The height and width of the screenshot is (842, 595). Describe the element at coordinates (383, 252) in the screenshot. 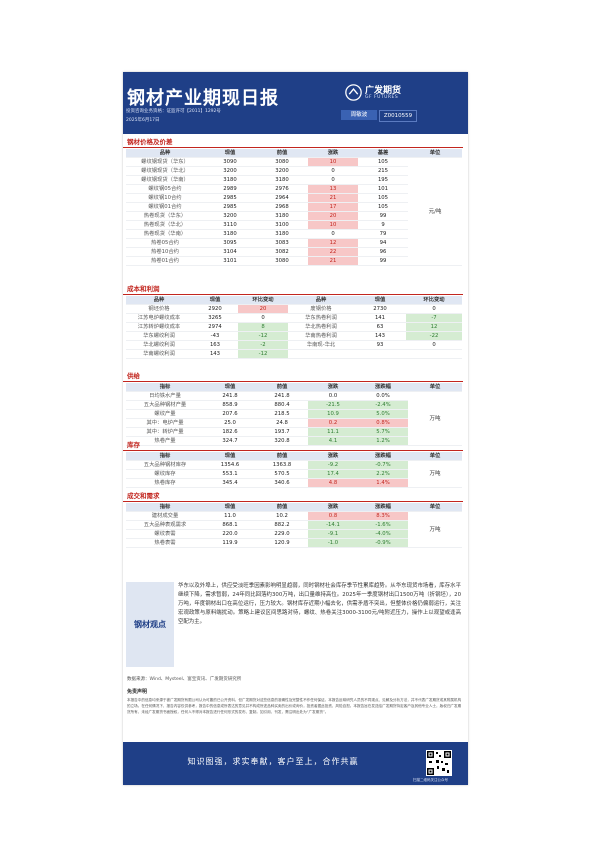

I see `basis-value: 96` at that location.